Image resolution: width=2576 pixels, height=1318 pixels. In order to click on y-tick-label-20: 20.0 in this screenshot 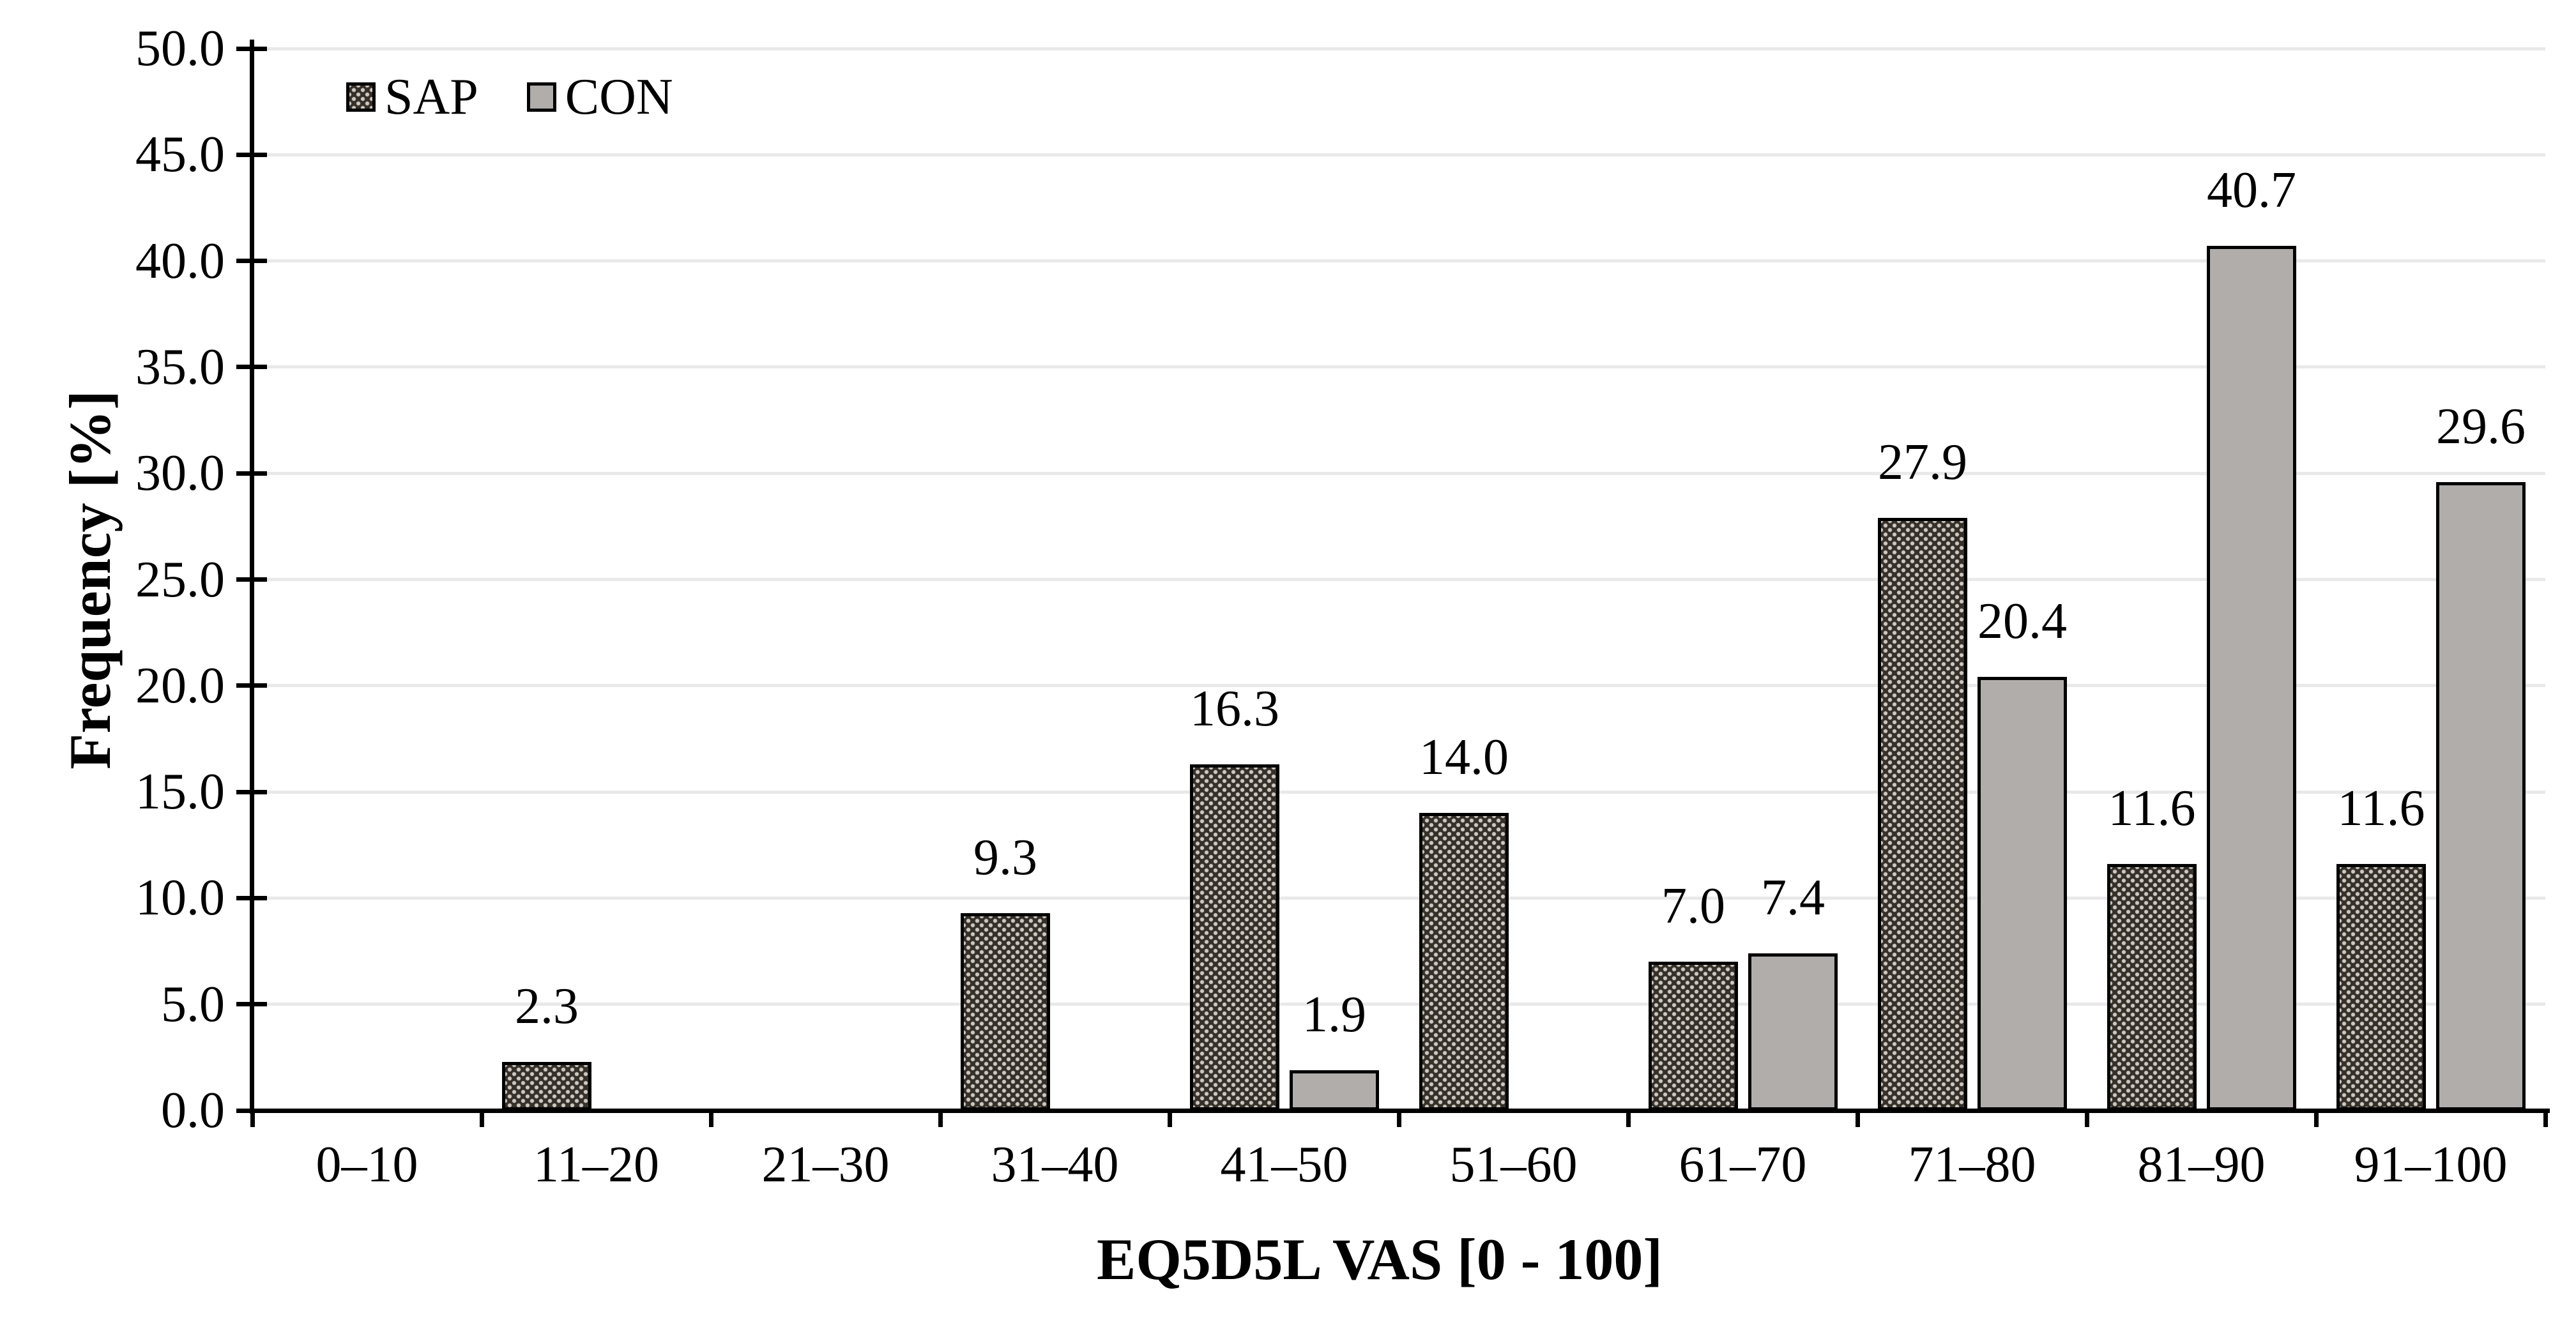, I will do `click(180, 685)`.